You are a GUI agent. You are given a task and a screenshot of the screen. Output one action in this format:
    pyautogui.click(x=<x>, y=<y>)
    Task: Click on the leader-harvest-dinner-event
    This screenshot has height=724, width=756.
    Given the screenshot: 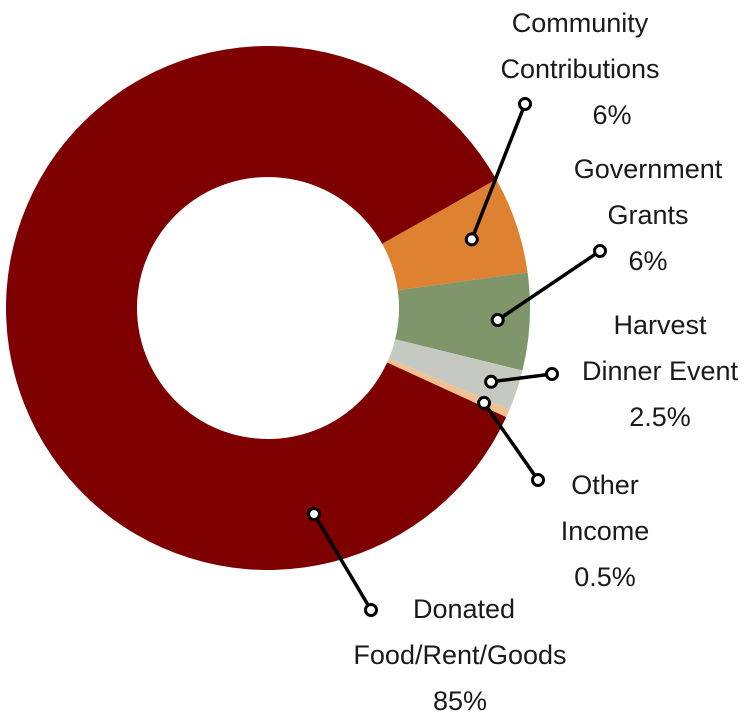 What is the action you would take?
    pyautogui.click(x=521, y=378)
    